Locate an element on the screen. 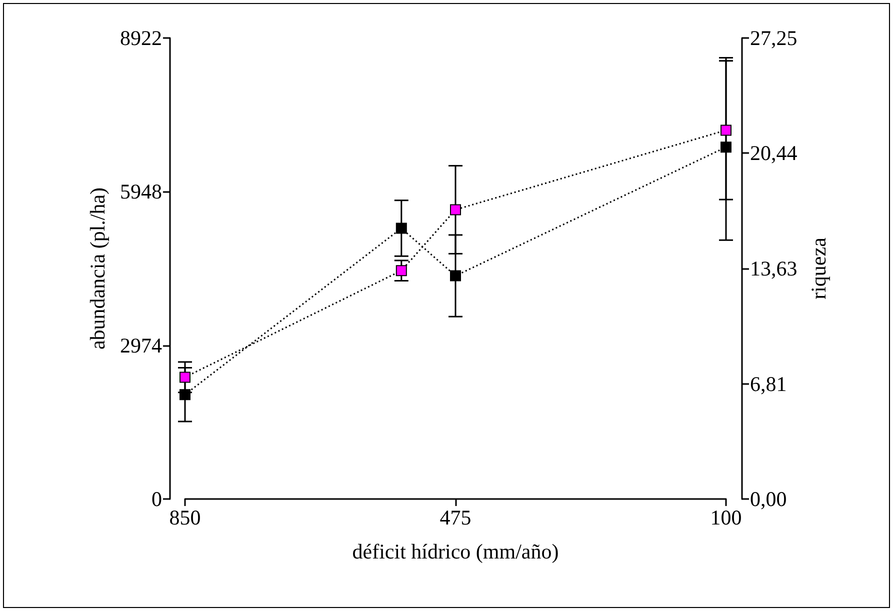 The width and height of the screenshot is (895, 613). y2-tick-label: 6,81 is located at coordinates (768, 384).